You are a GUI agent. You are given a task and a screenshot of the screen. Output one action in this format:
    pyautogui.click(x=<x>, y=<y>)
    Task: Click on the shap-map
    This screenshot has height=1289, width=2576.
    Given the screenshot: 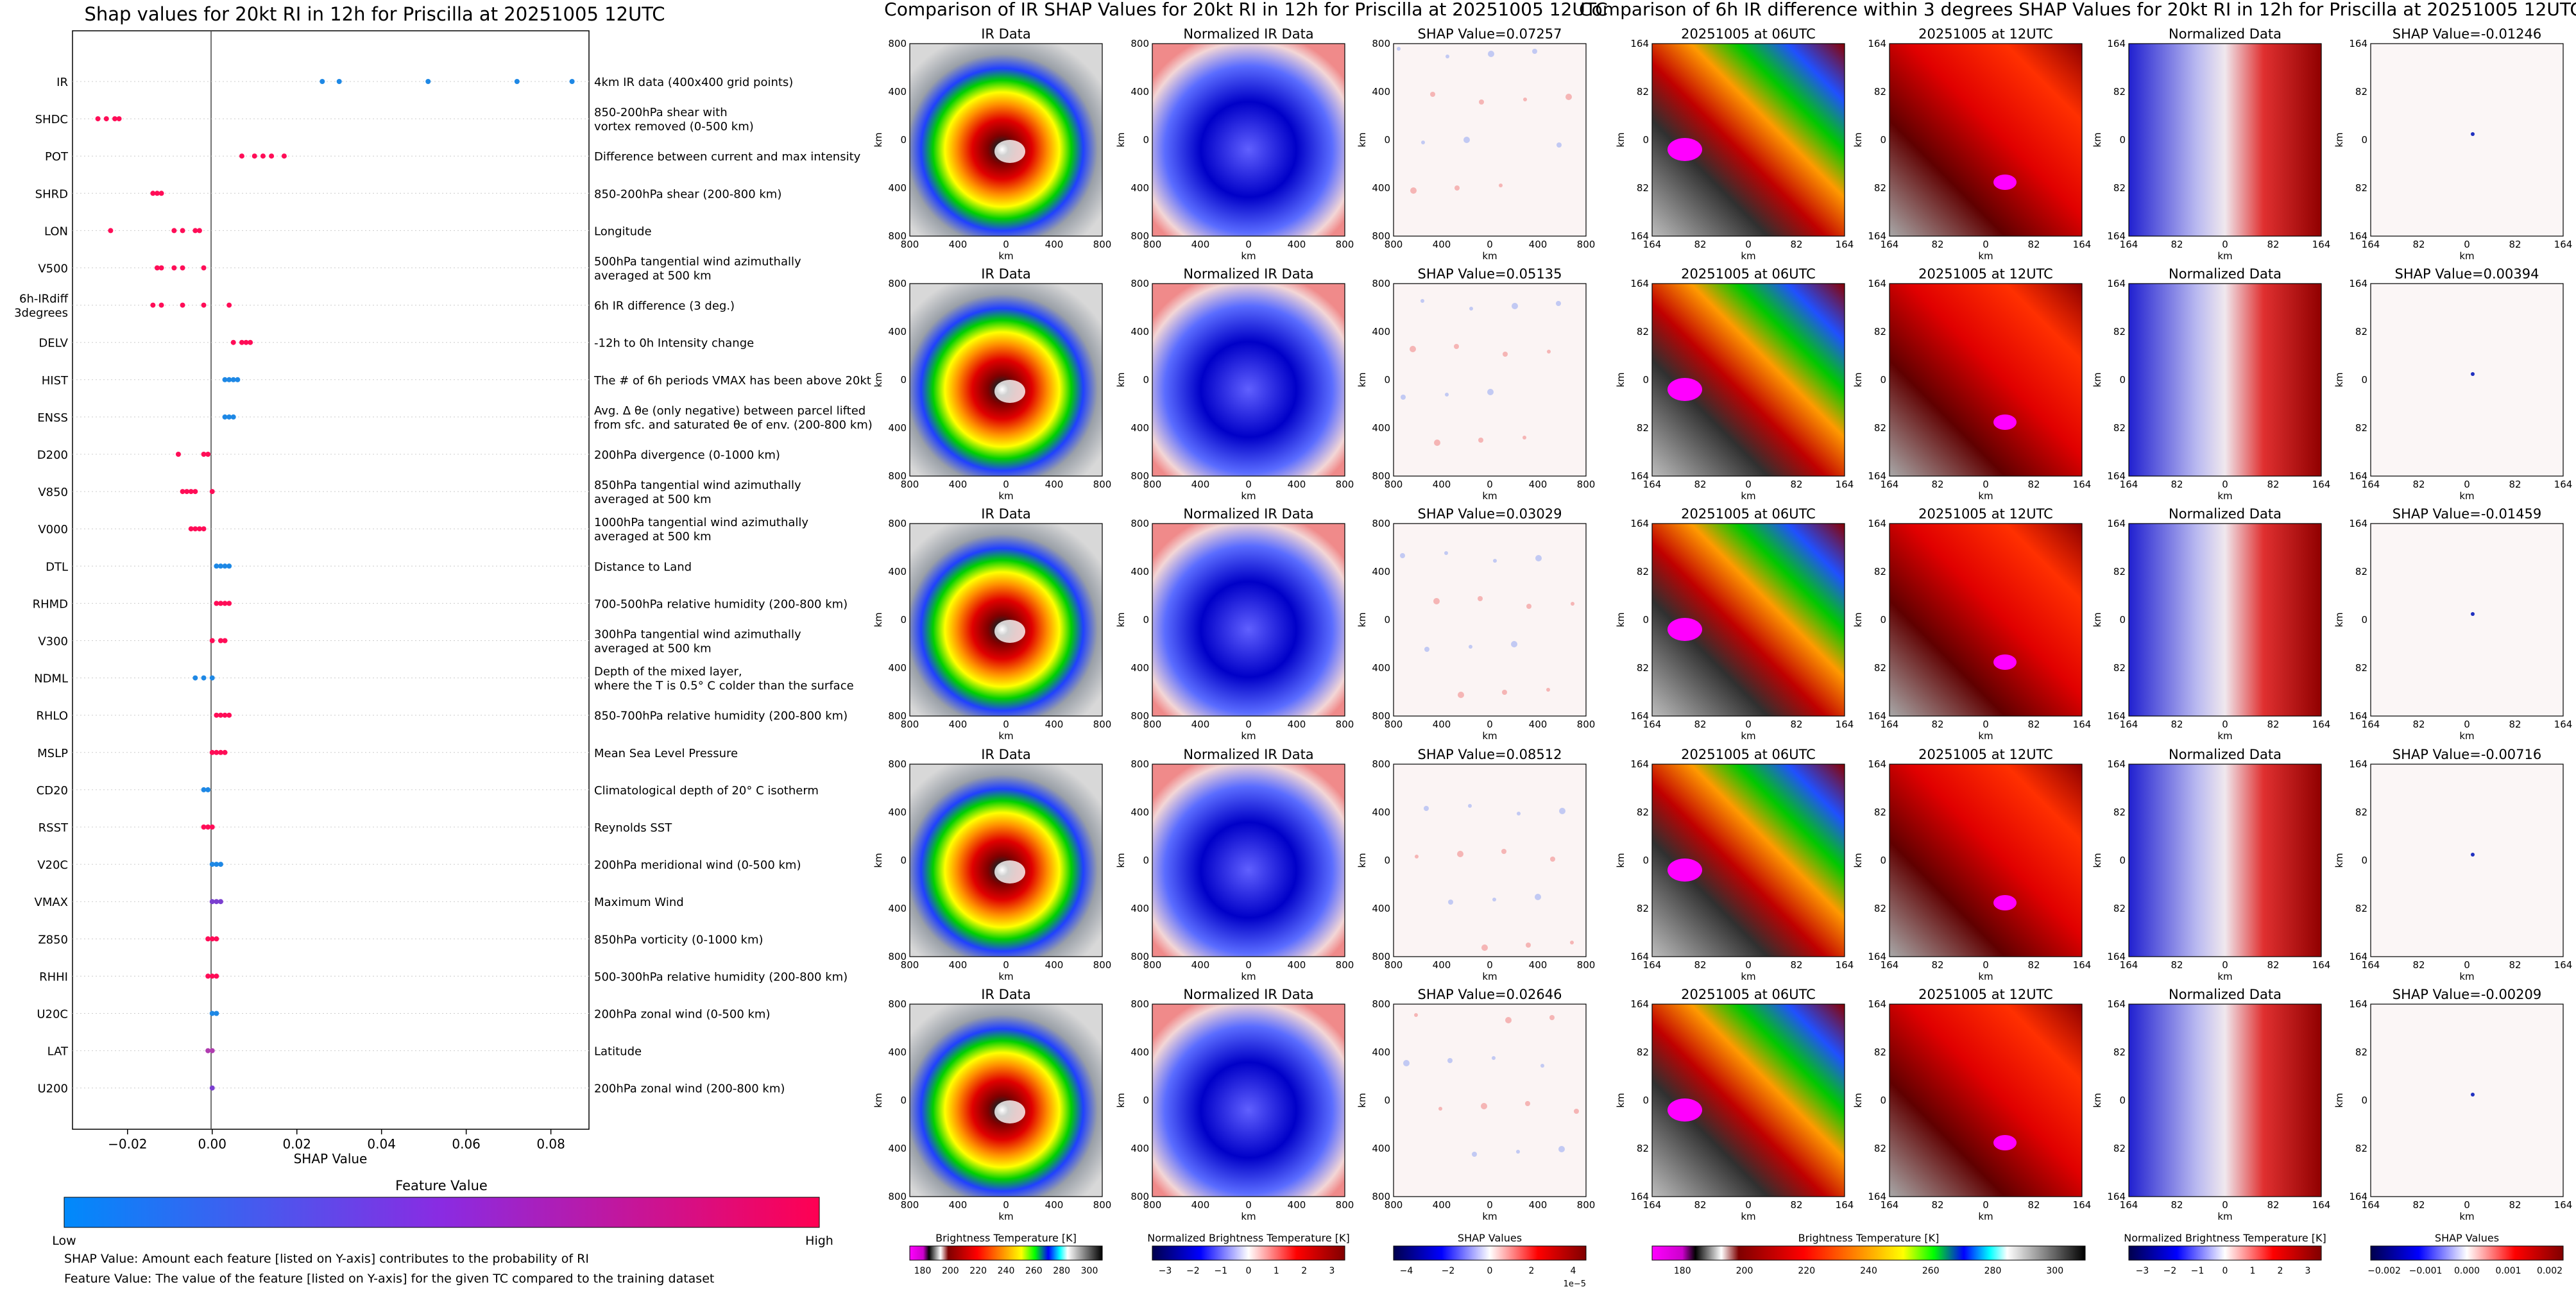 What is the action you would take?
    pyautogui.click(x=2467, y=1100)
    